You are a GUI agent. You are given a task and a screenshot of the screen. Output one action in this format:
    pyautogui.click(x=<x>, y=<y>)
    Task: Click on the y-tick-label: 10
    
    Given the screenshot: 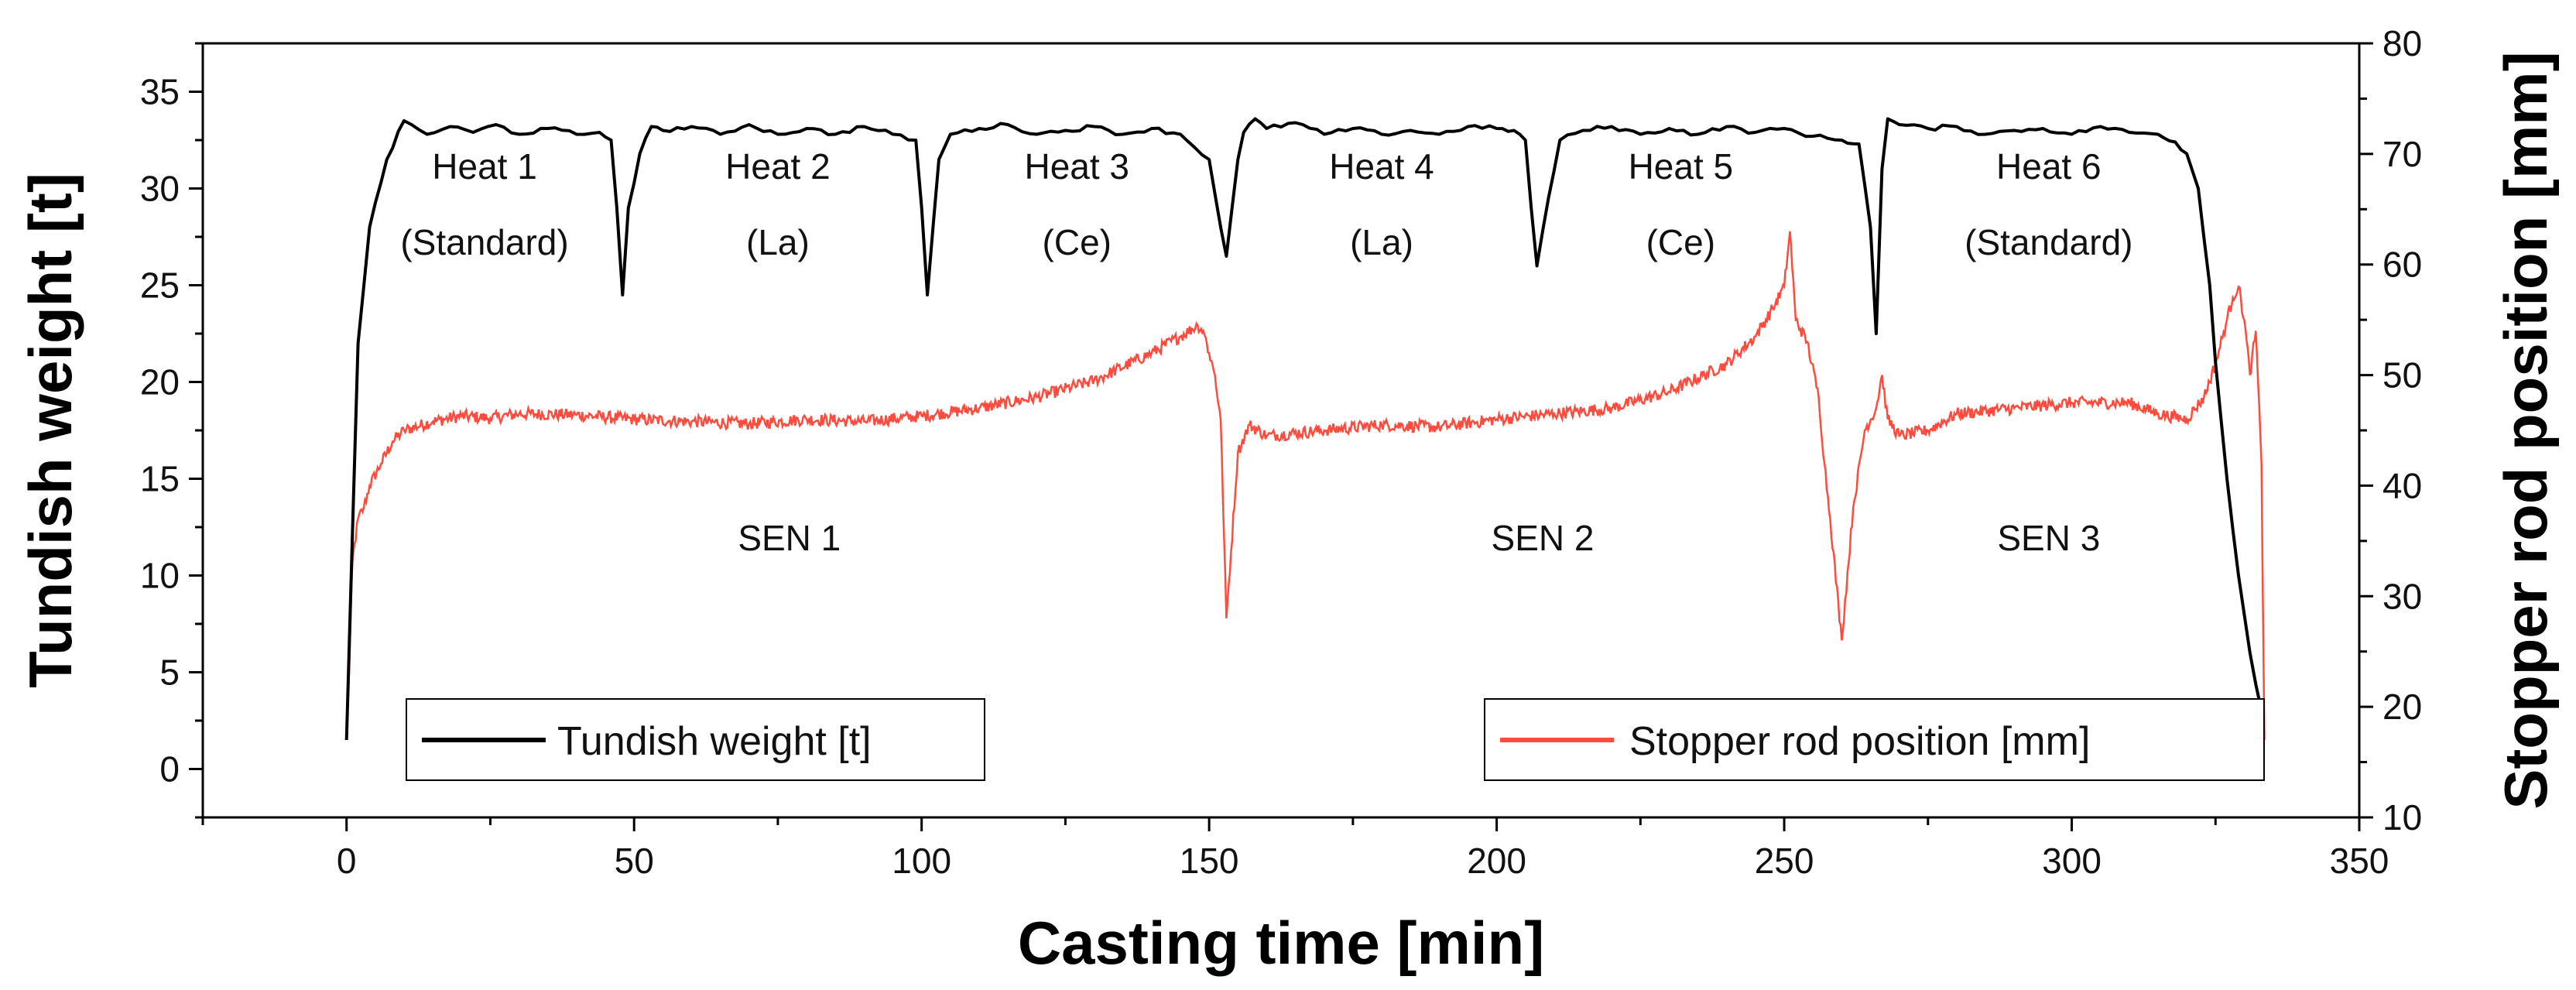 What is the action you would take?
    pyautogui.click(x=160, y=576)
    